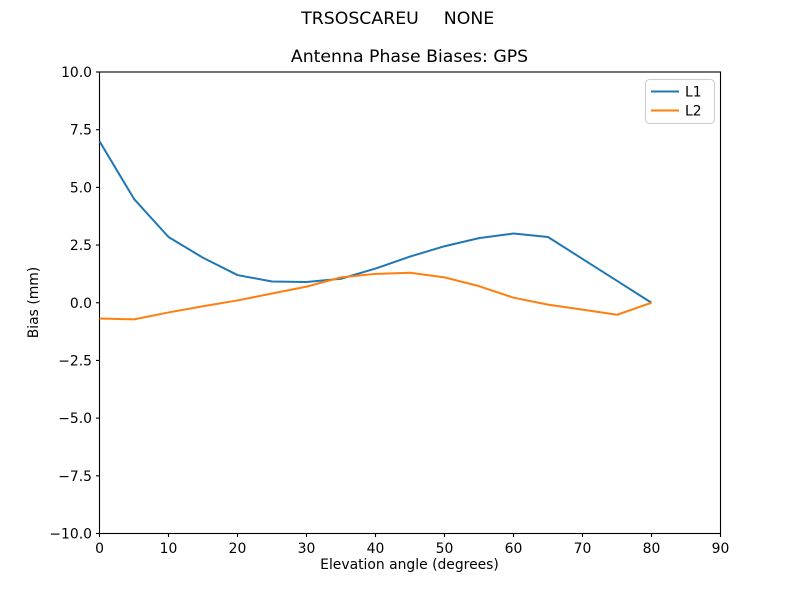  What do you see at coordinates (76, 73) in the screenshot?
I see `y-tick-label: 10.0` at bounding box center [76, 73].